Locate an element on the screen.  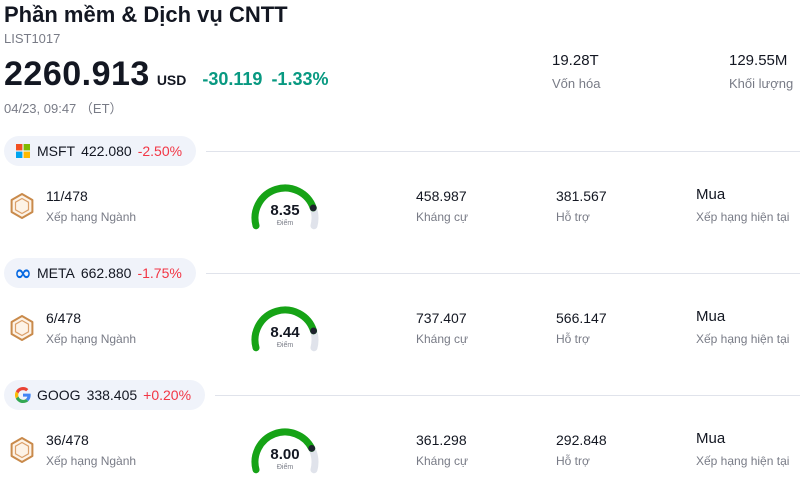
change-percent: -1.33% is located at coordinates (300, 79).